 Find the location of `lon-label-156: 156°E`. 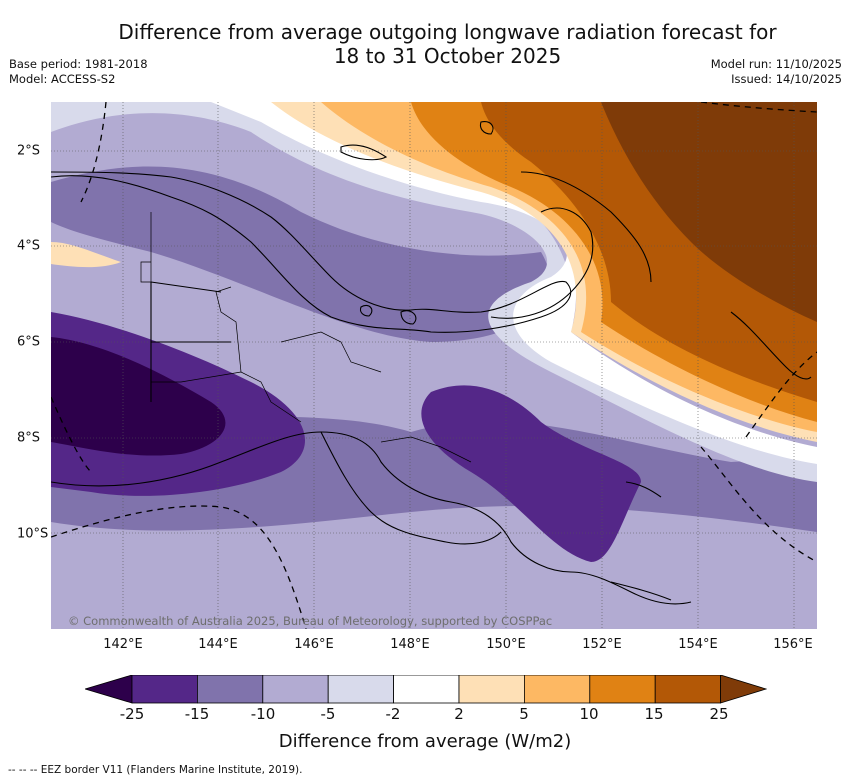

lon-label-156: 156°E is located at coordinates (793, 644).